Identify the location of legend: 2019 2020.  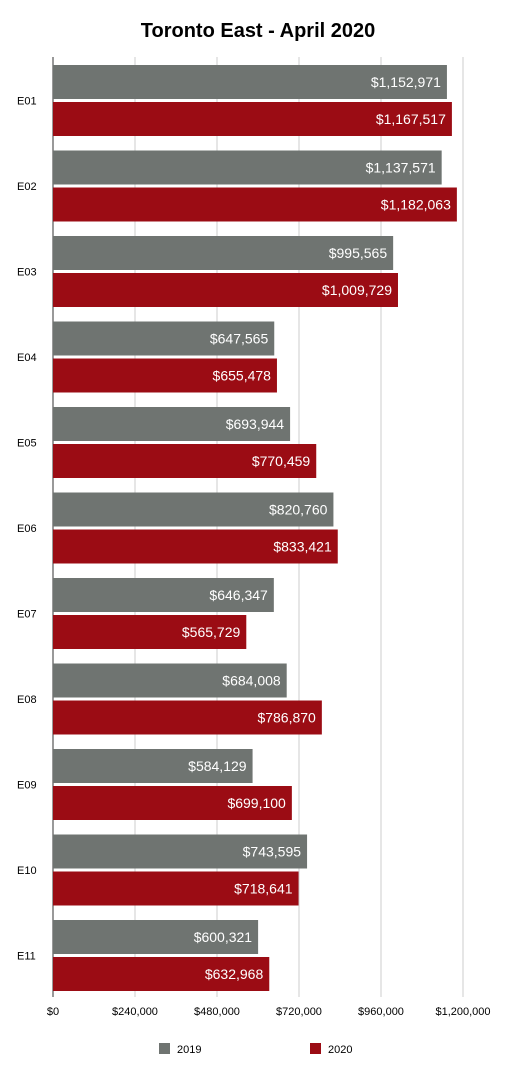
(255, 1049).